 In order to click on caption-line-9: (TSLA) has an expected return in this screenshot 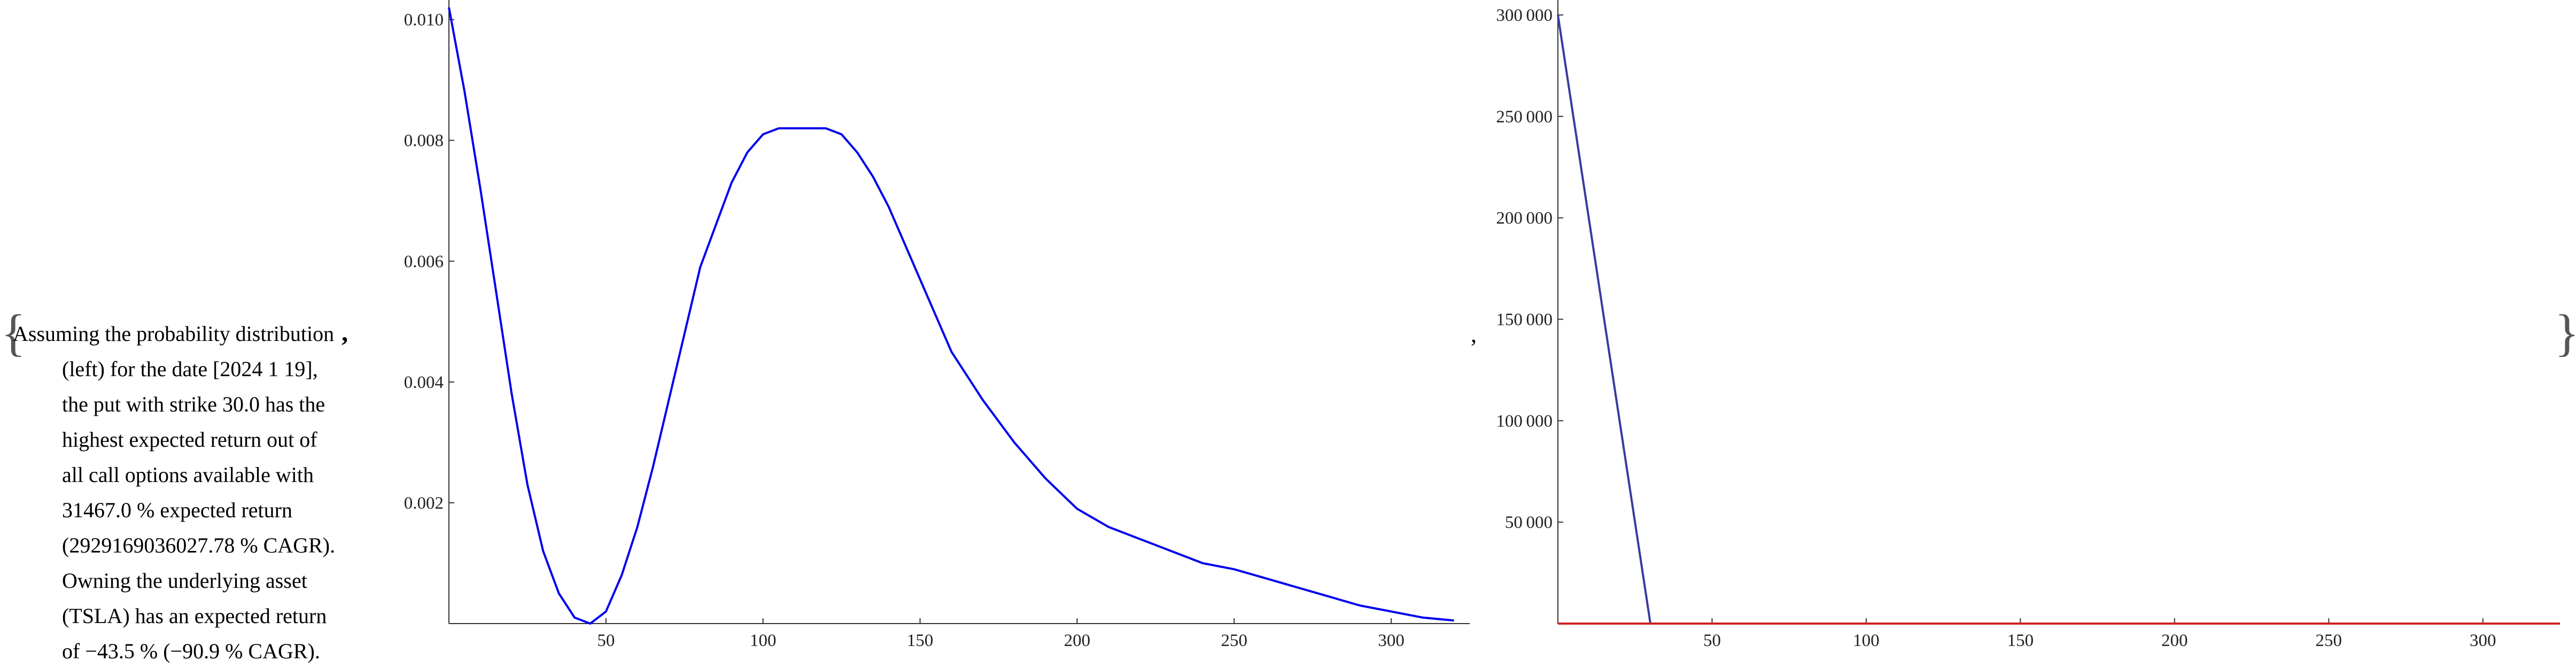, I will do `click(194, 616)`.